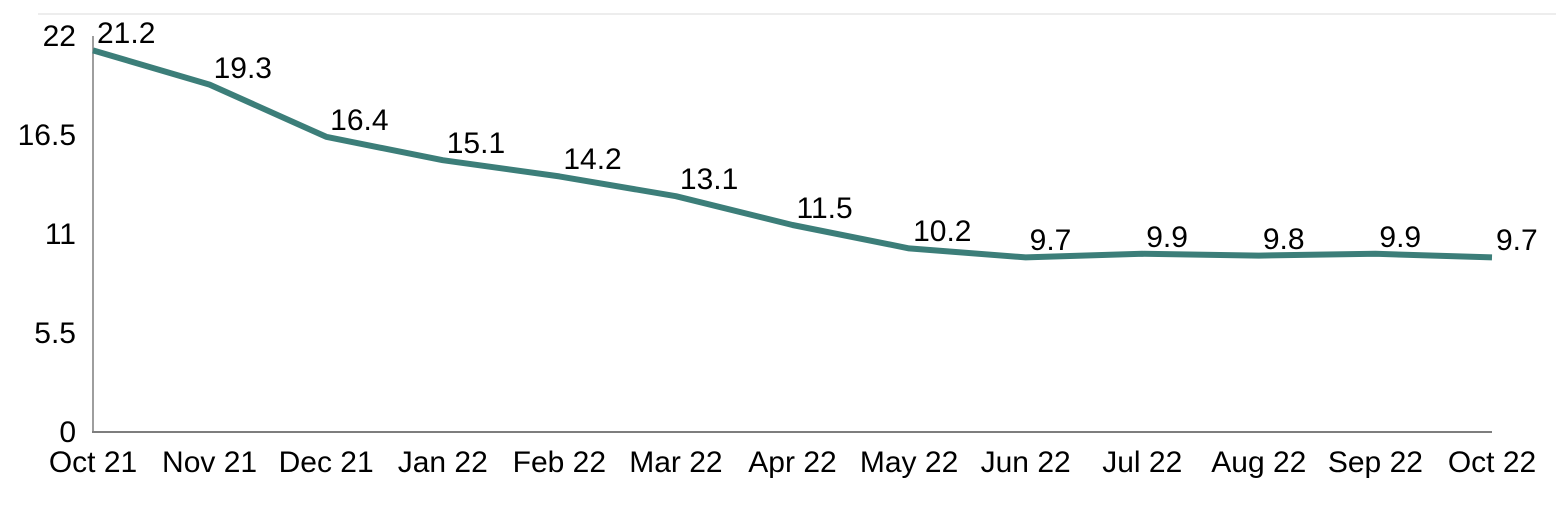 This screenshot has width=1556, height=524. What do you see at coordinates (1375, 462) in the screenshot?
I see `x-category-label: Sep 22` at bounding box center [1375, 462].